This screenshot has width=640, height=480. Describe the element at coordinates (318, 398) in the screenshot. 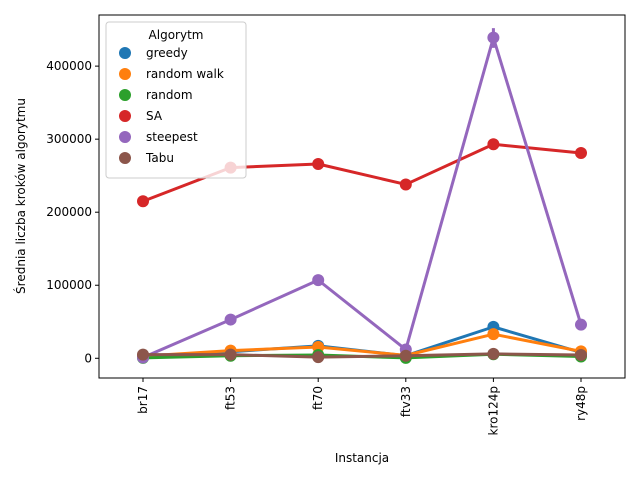

I see `x-tick-label: ft70` at that location.